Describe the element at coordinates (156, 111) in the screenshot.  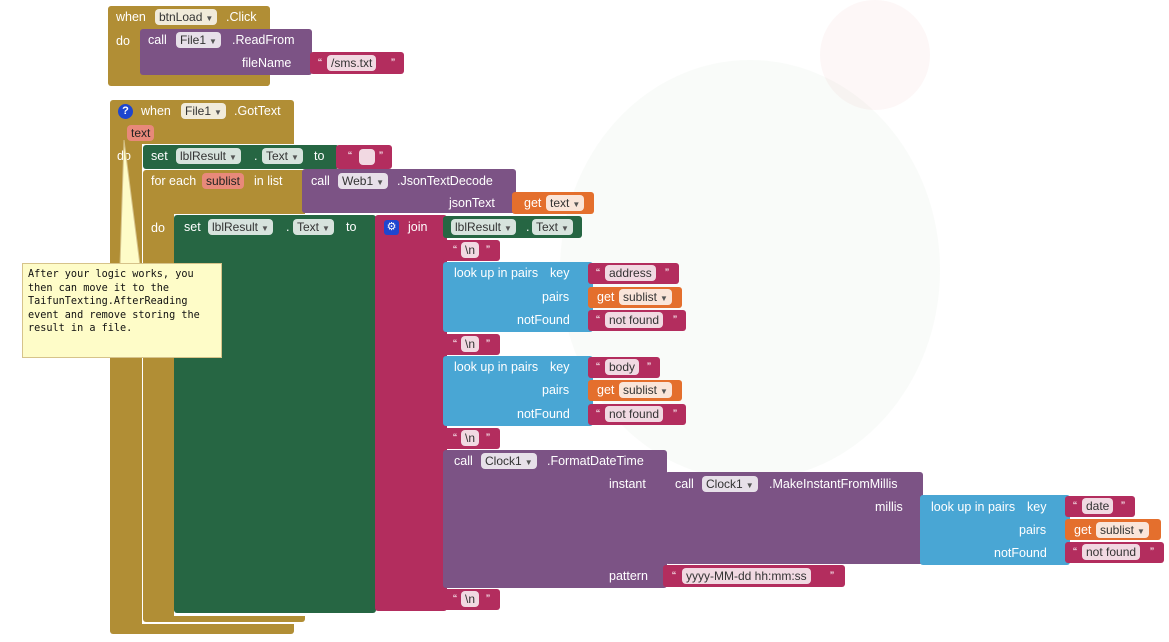
I see `when-label: when` at that location.